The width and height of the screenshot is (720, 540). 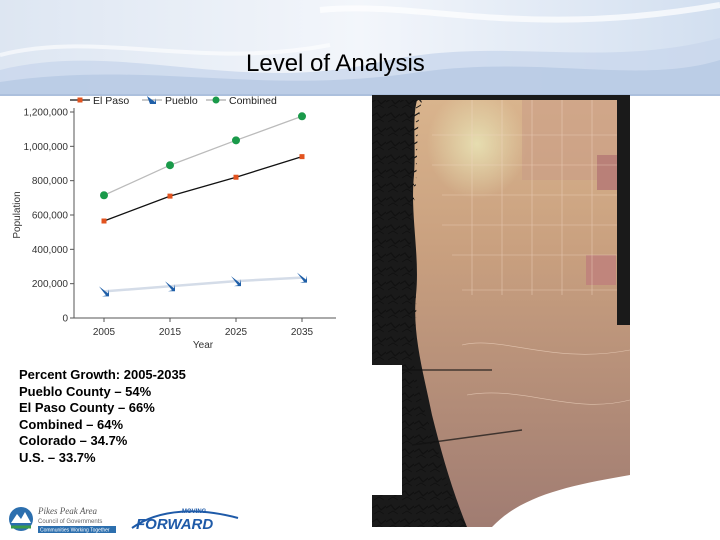 What do you see at coordinates (46, 147) in the screenshot?
I see `y-tick-label: 1,000,000` at bounding box center [46, 147].